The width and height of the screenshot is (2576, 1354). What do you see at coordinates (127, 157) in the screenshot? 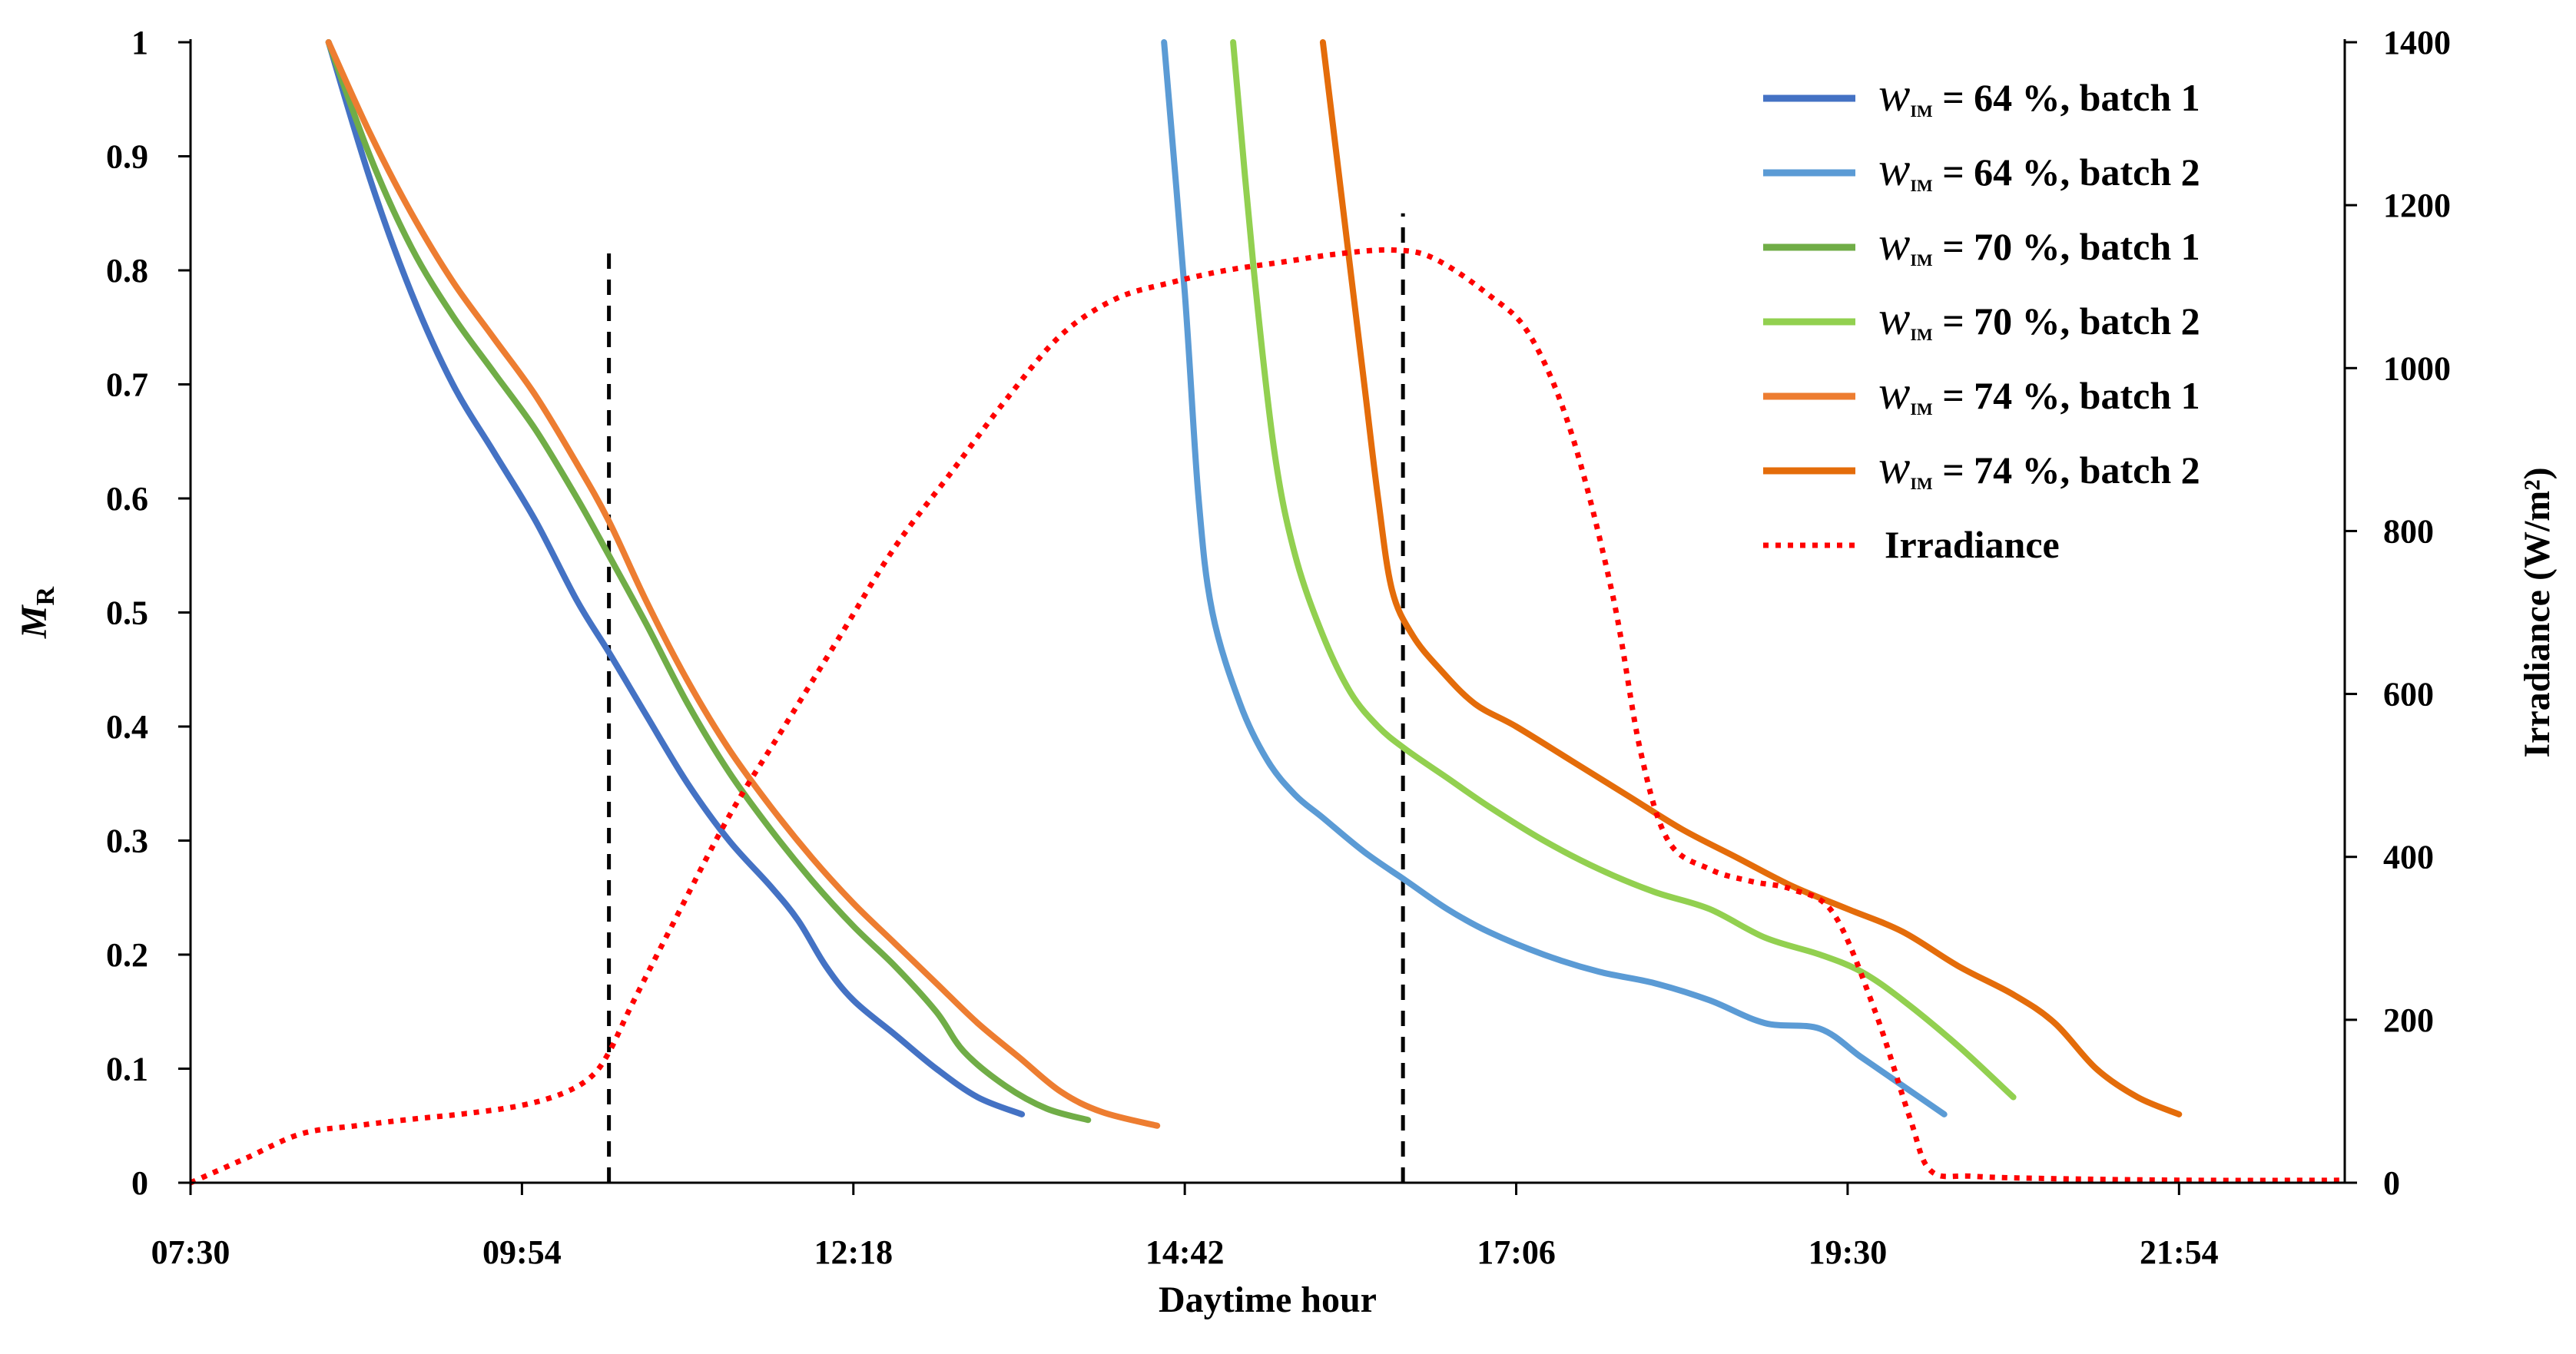
I see `y-tick-label: 0.9` at bounding box center [127, 157].